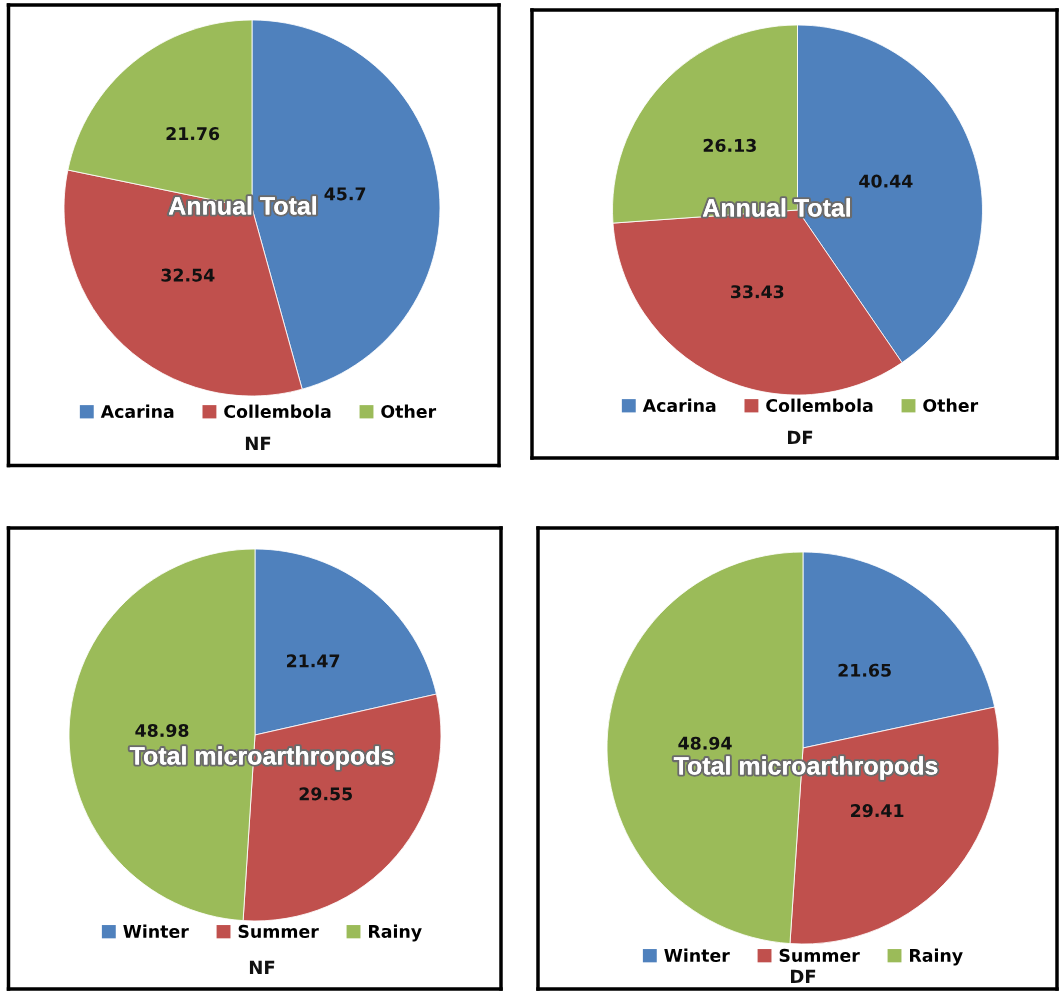  What do you see at coordinates (345, 194) in the screenshot?
I see `data-label: 45.7` at bounding box center [345, 194].